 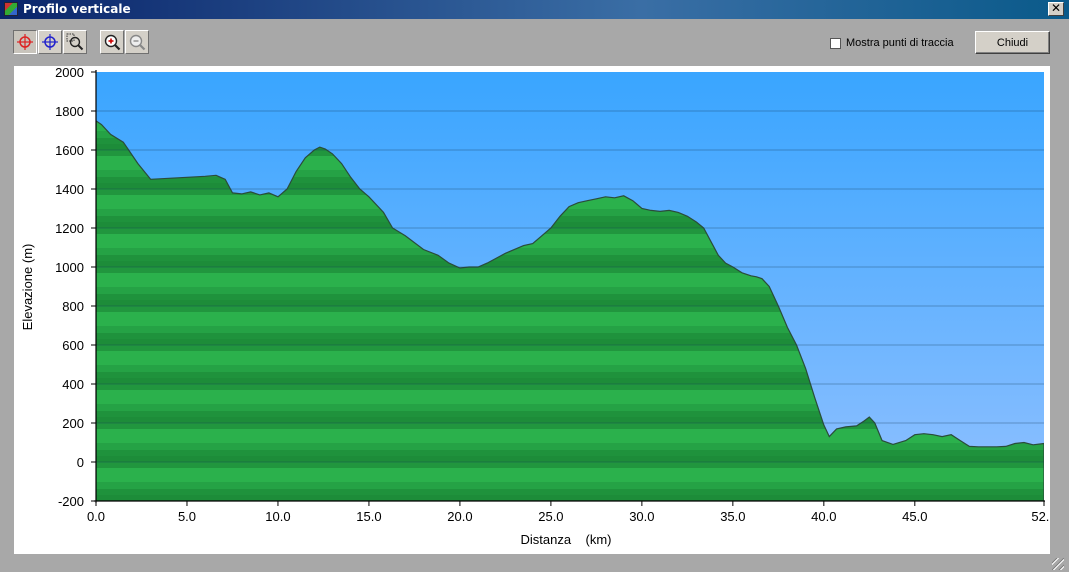 I want to click on zoom-out-tool, so click(x=137, y=42).